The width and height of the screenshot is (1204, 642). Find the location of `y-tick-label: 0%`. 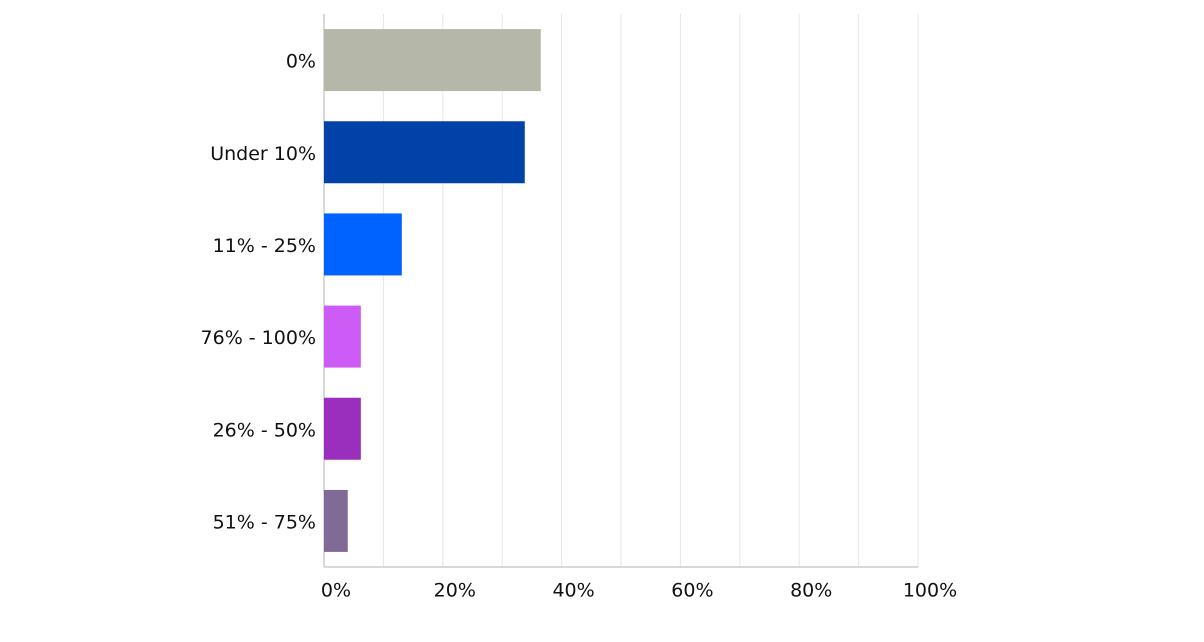

y-tick-label: 0% is located at coordinates (301, 62).